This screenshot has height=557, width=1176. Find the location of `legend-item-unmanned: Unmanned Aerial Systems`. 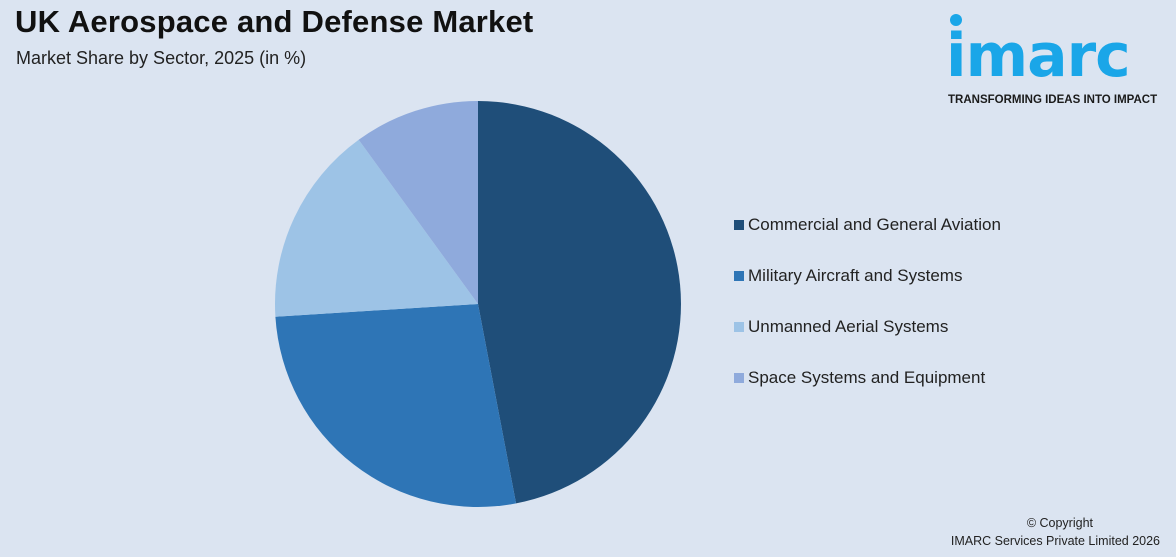

legend-item-unmanned: Unmanned Aerial Systems is located at coordinates (867, 327).